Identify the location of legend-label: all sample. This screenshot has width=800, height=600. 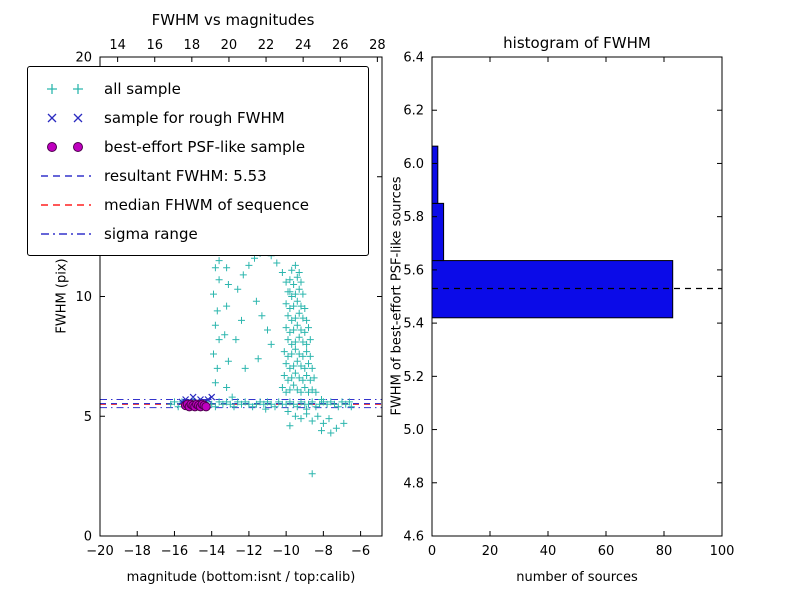
(142, 88).